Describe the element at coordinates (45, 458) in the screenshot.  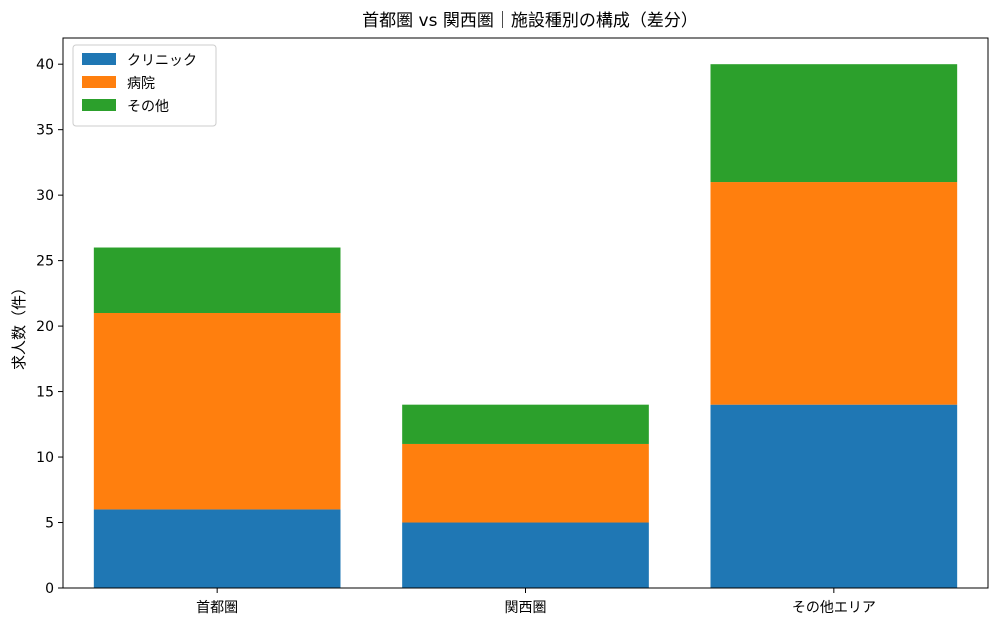
I see `y-tick-label: 10` at that location.